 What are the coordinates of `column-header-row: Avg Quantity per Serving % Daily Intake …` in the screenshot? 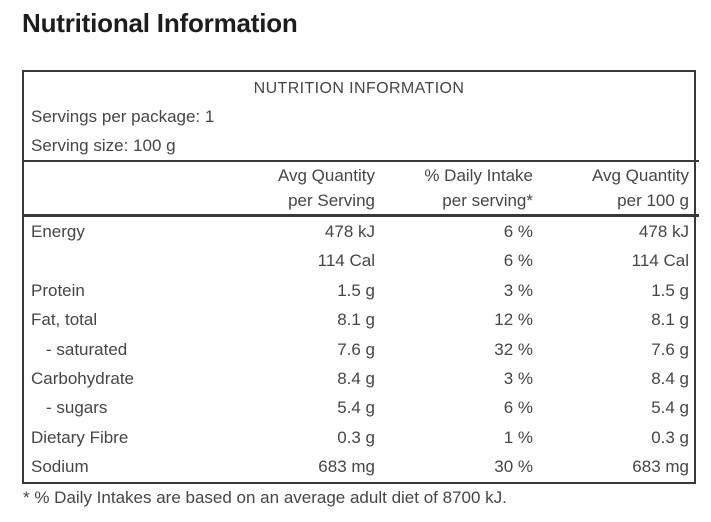 It's located at (359, 188).